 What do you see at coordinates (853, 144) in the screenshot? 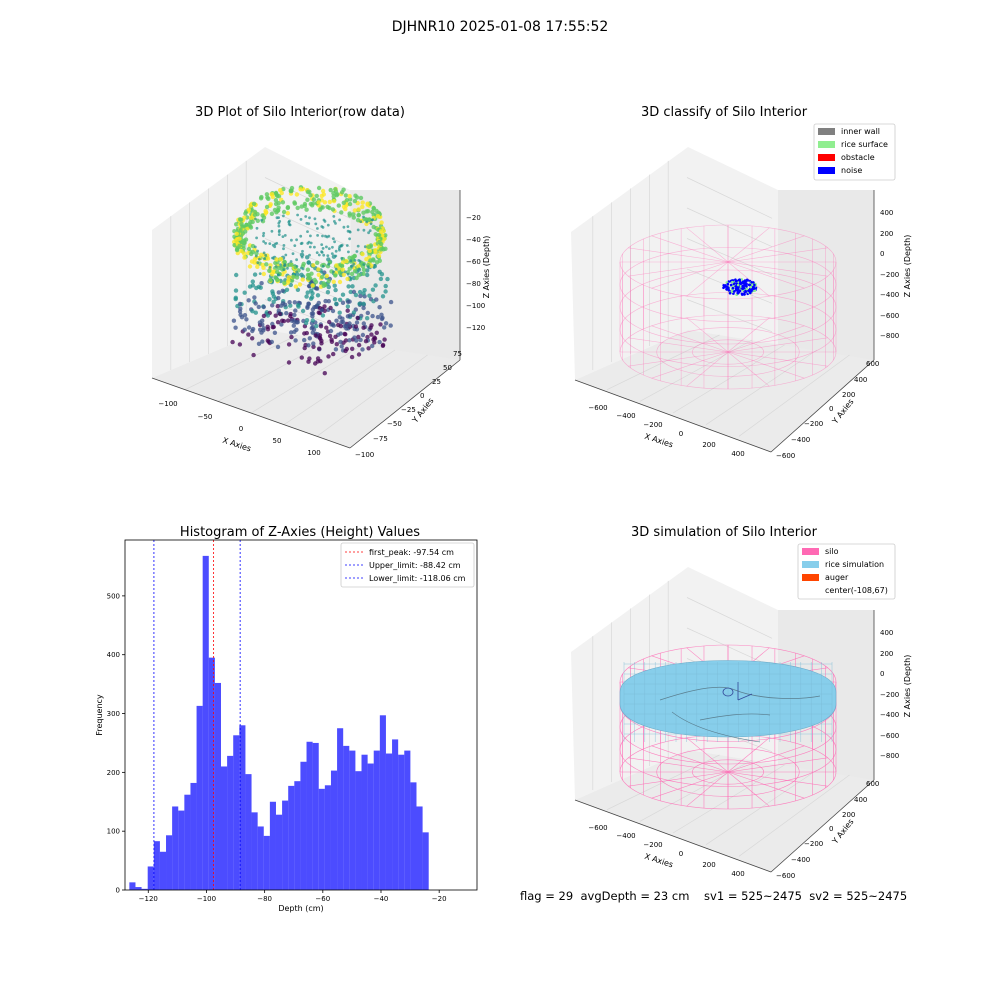
I see `legend-entry-rice-surface: rice surface` at bounding box center [853, 144].